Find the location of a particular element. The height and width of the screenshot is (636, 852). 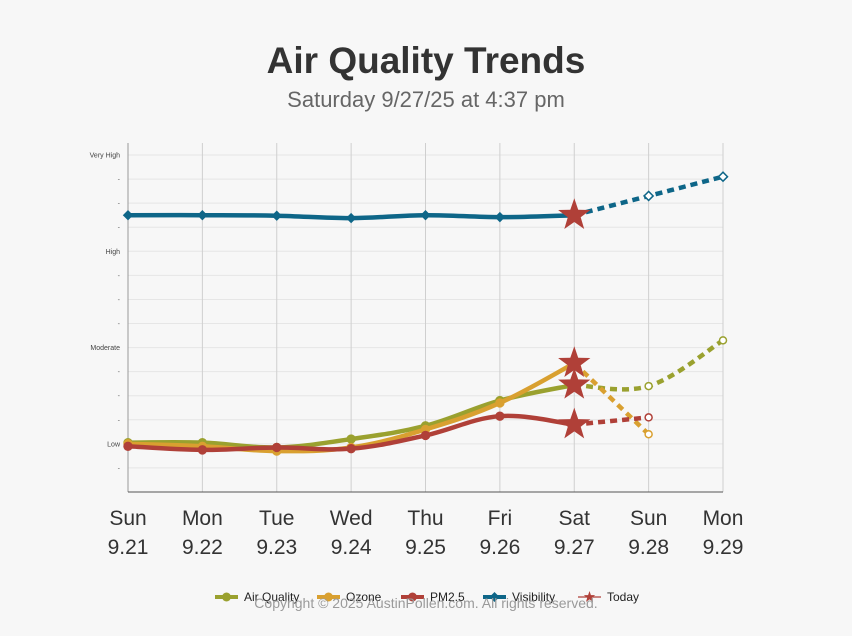

x-tick-date: 9.29 is located at coordinates (723, 547).